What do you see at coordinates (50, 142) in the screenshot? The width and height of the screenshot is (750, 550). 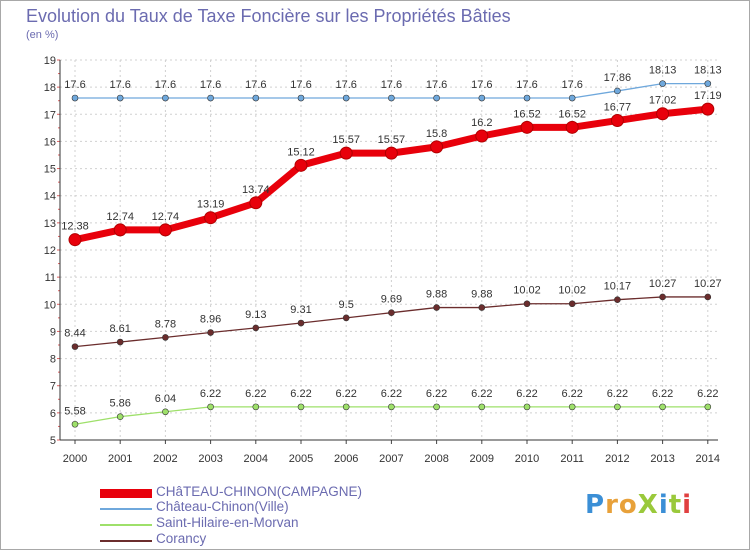 I see `y-tick-label: 16` at bounding box center [50, 142].